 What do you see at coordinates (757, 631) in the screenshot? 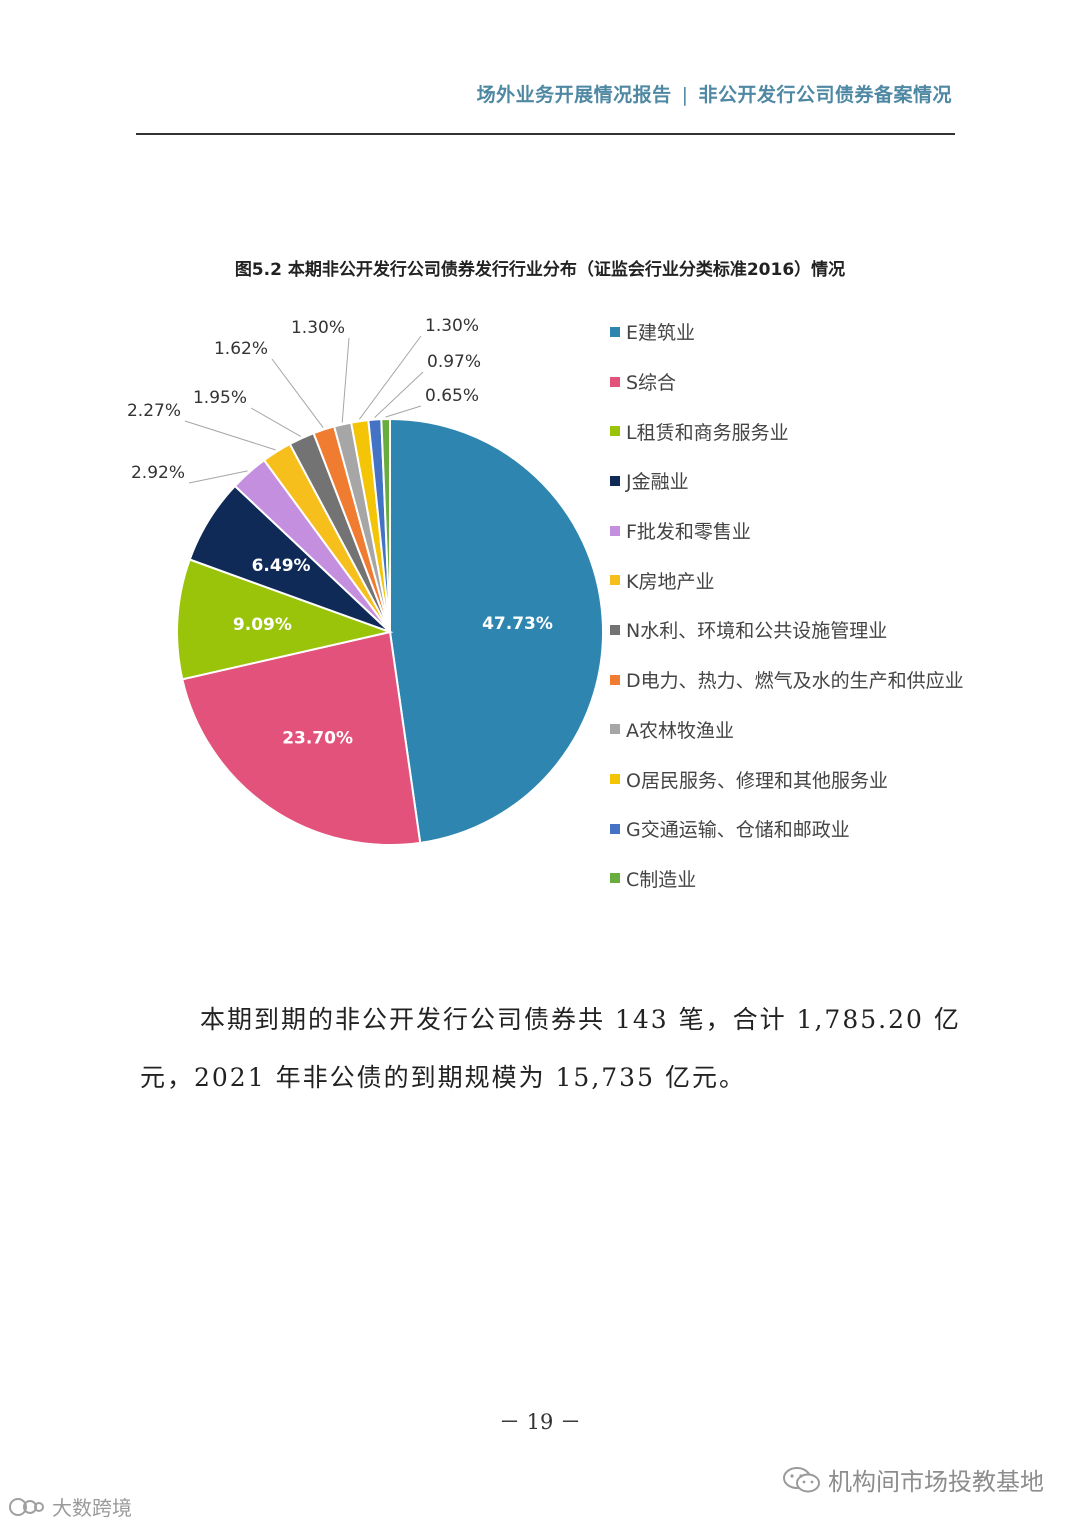
I see `legend-label: N水利、环境和公共设施管理业` at bounding box center [757, 631].